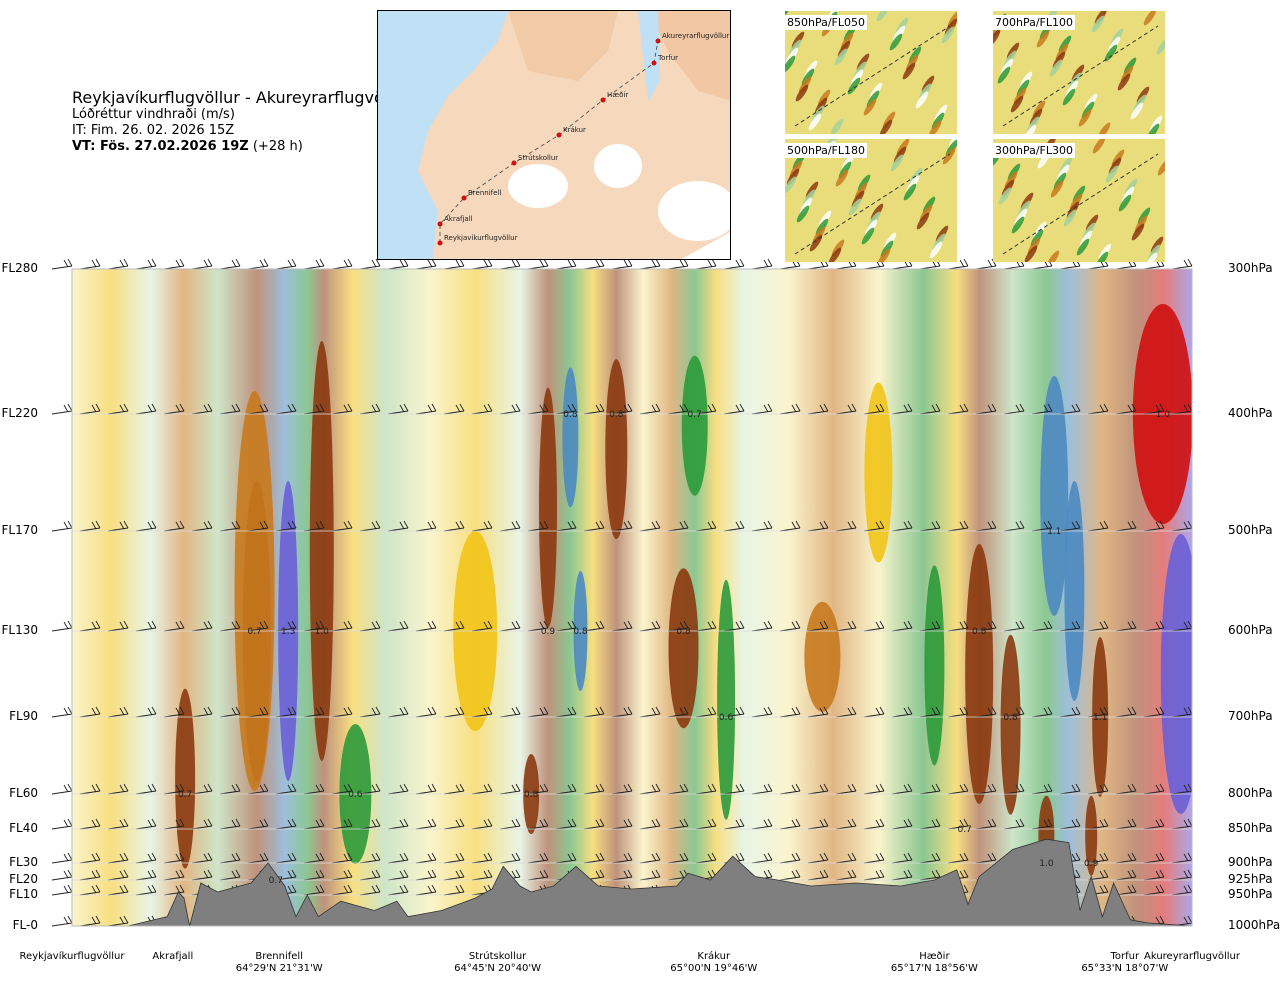 This screenshot has width=1280, height=981. I want to click on map-point: Akrafjall, so click(455, 221).